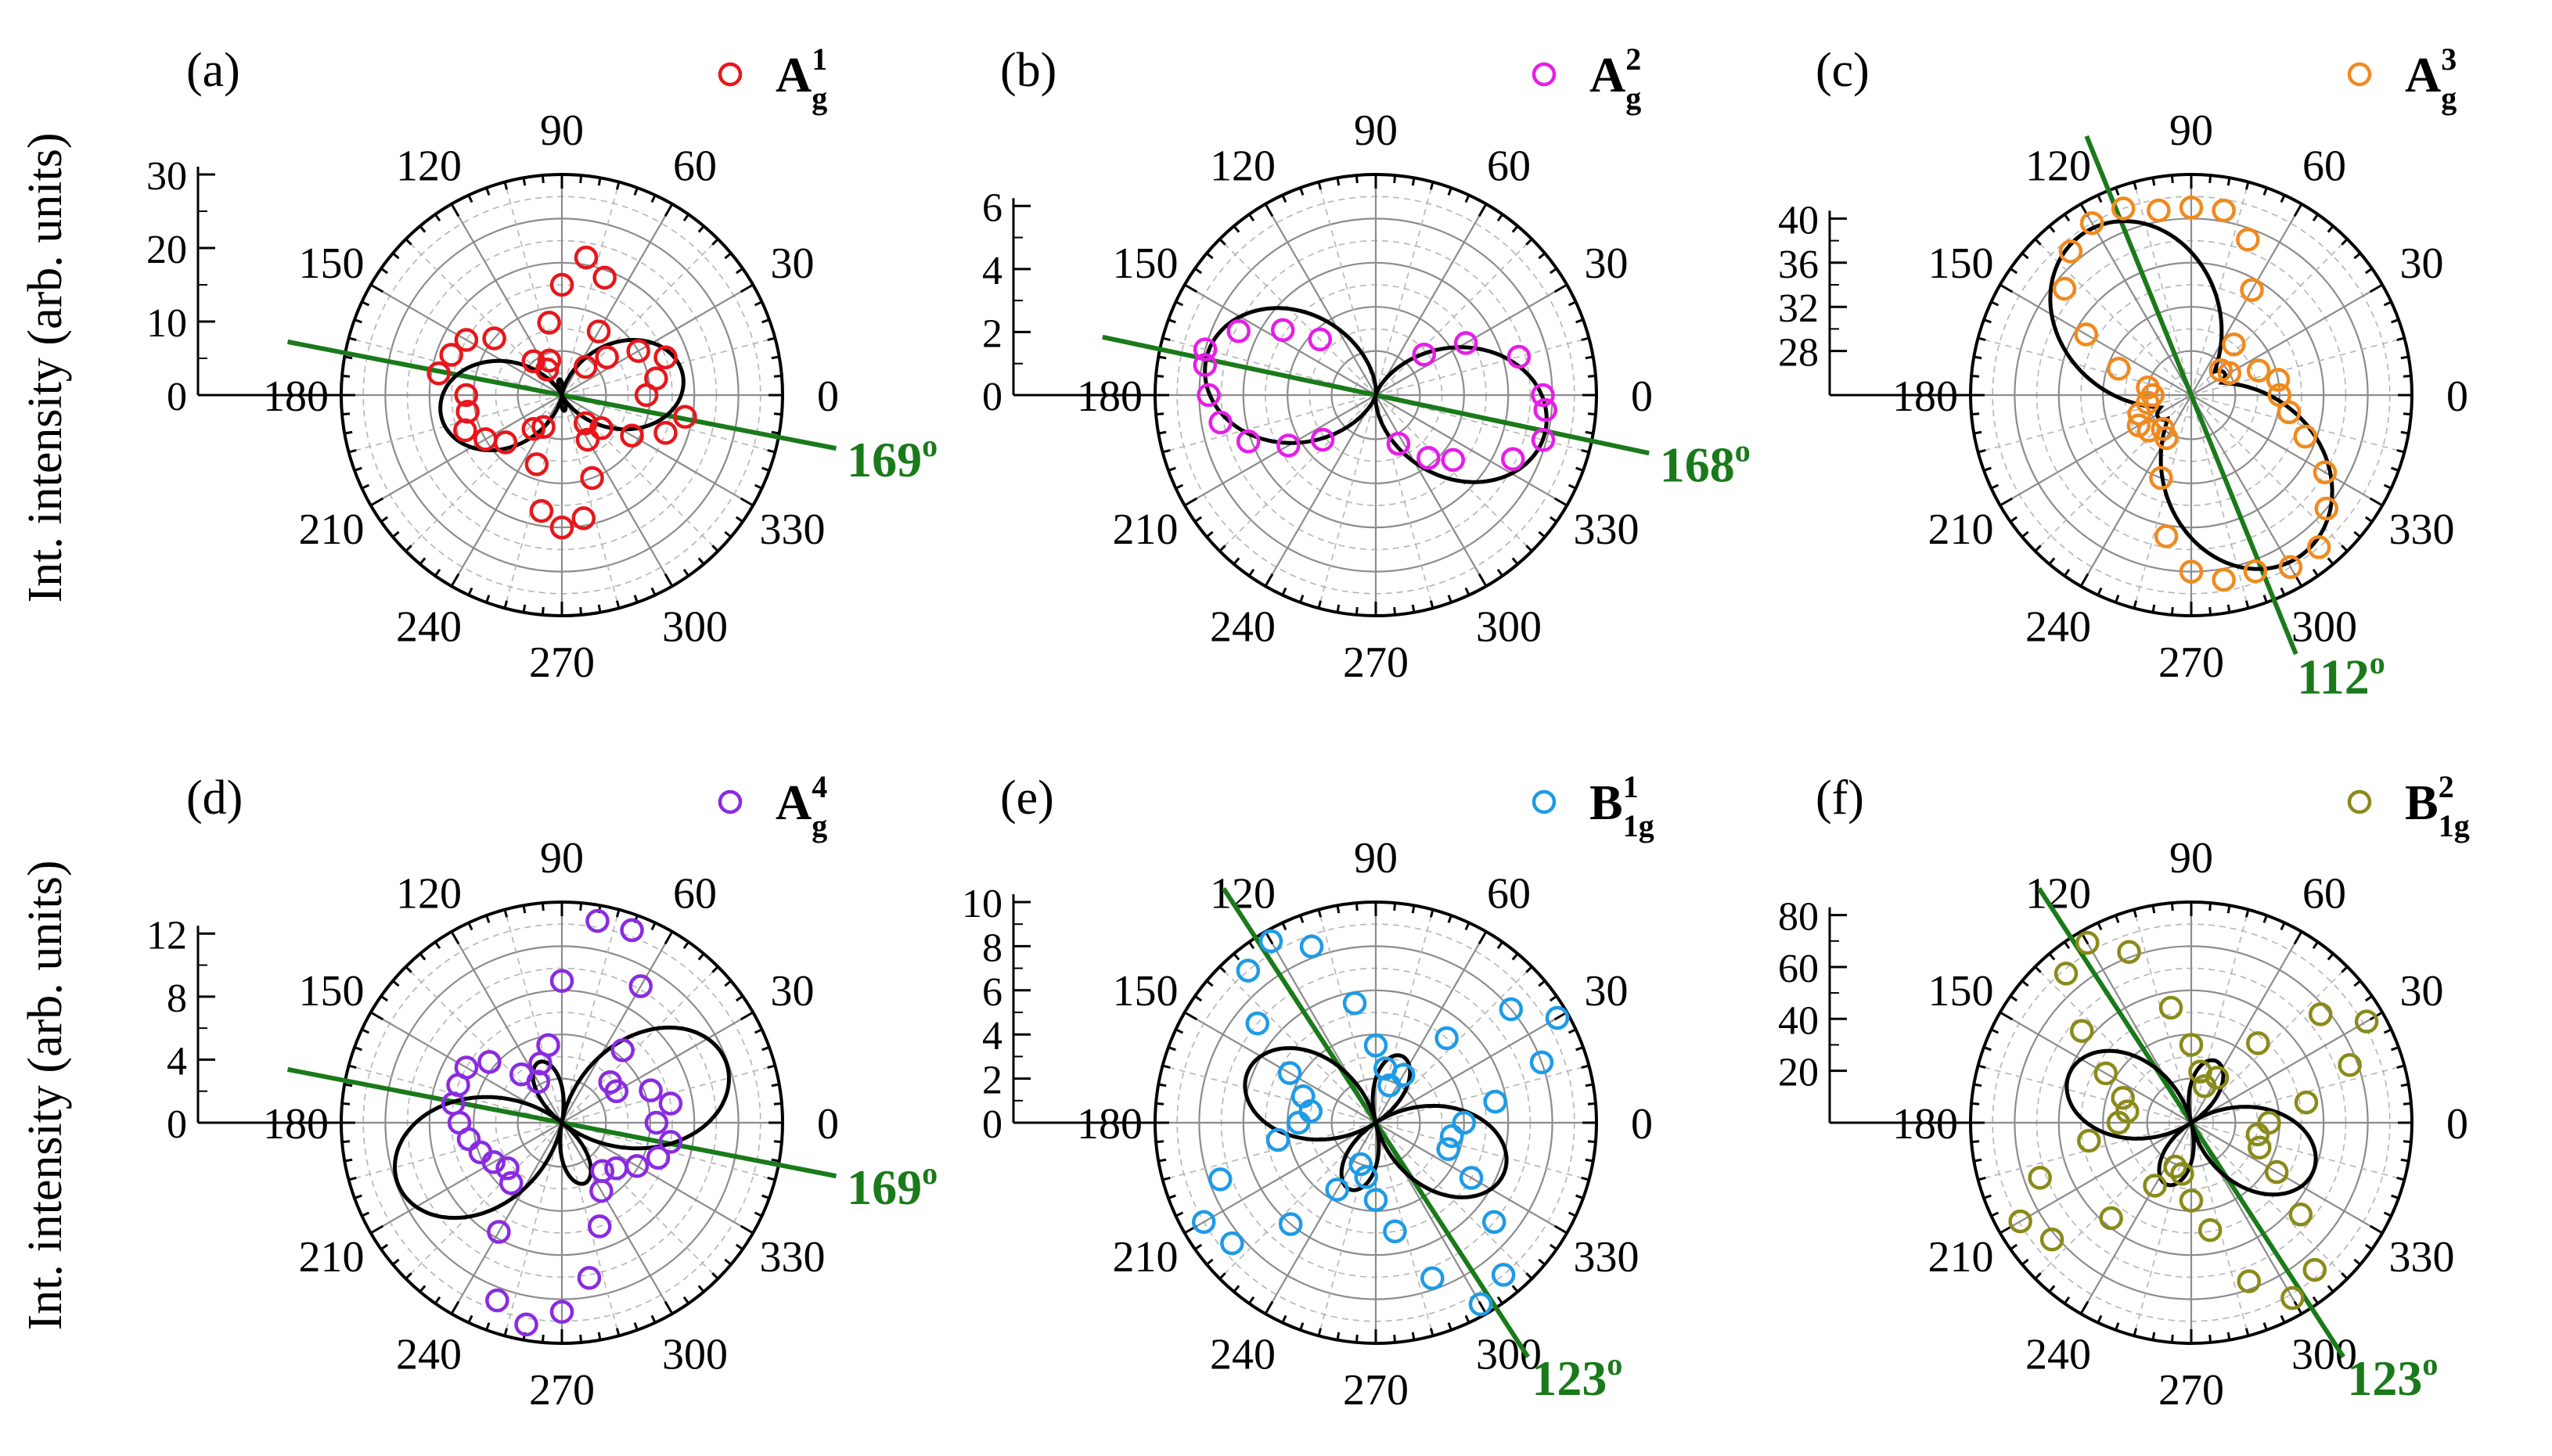 Image resolution: width=2552 pixels, height=1456 pixels. What do you see at coordinates (1798, 220) in the screenshot?
I see `r-axis-tick-label: 40` at bounding box center [1798, 220].